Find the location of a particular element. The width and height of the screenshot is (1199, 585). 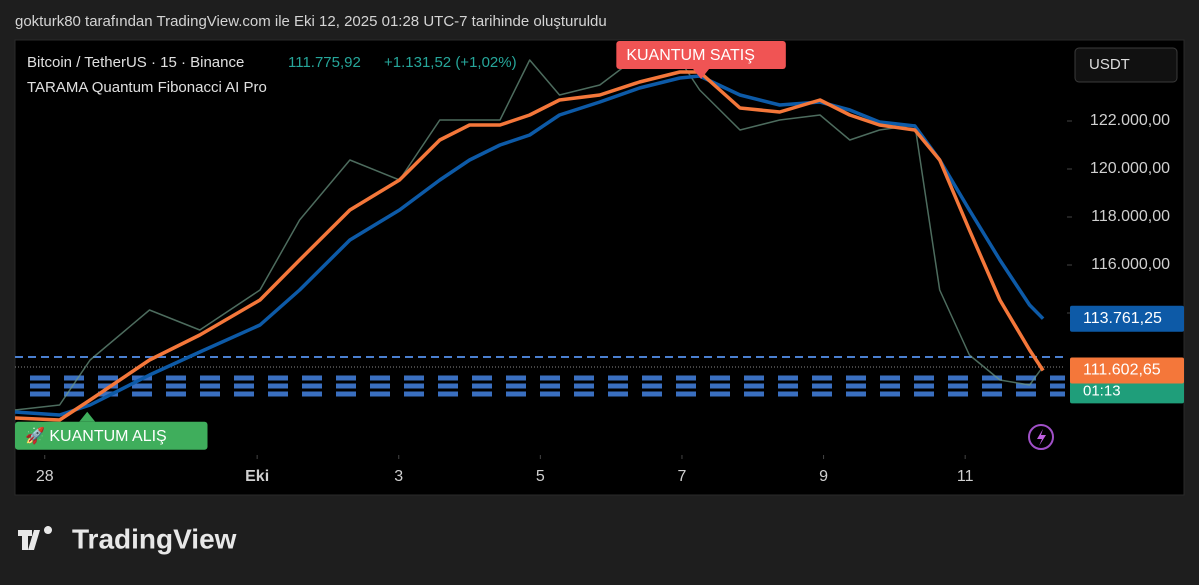

x-tick-label: Eki is located at coordinates (257, 476).